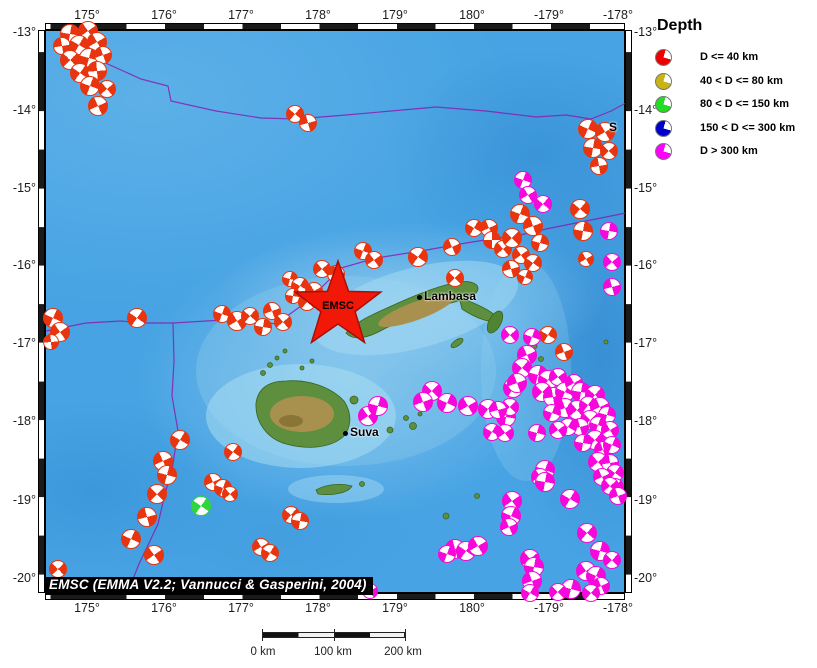 The width and height of the screenshot is (817, 668). Describe the element at coordinates (646, 578) in the screenshot. I see `right-axis-label: -20°` at that location.